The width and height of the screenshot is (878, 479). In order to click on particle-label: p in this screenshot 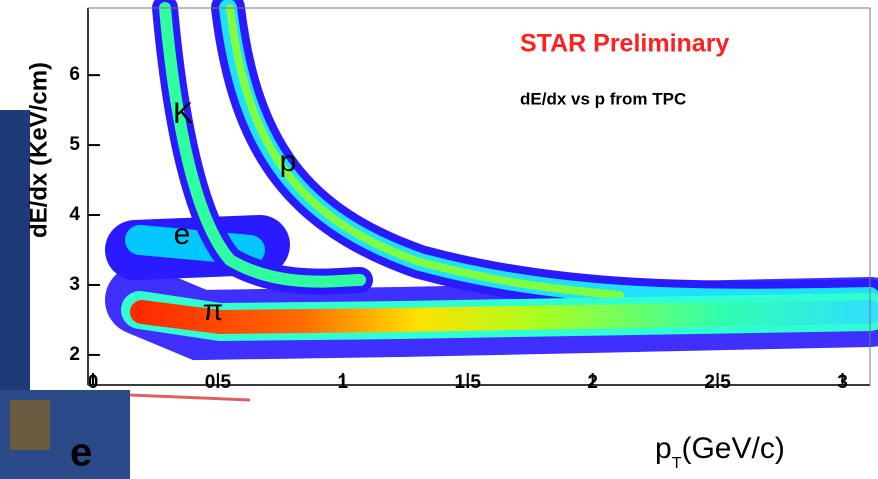, I will do `click(288, 161)`.